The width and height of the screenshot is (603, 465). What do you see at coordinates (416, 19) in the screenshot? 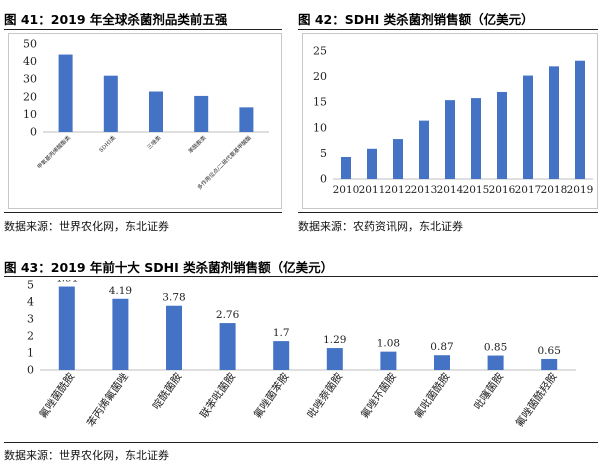
I see `figure-42-title: 图 42：SDHI 类杀菌剂销售额（亿美元）` at bounding box center [416, 19].